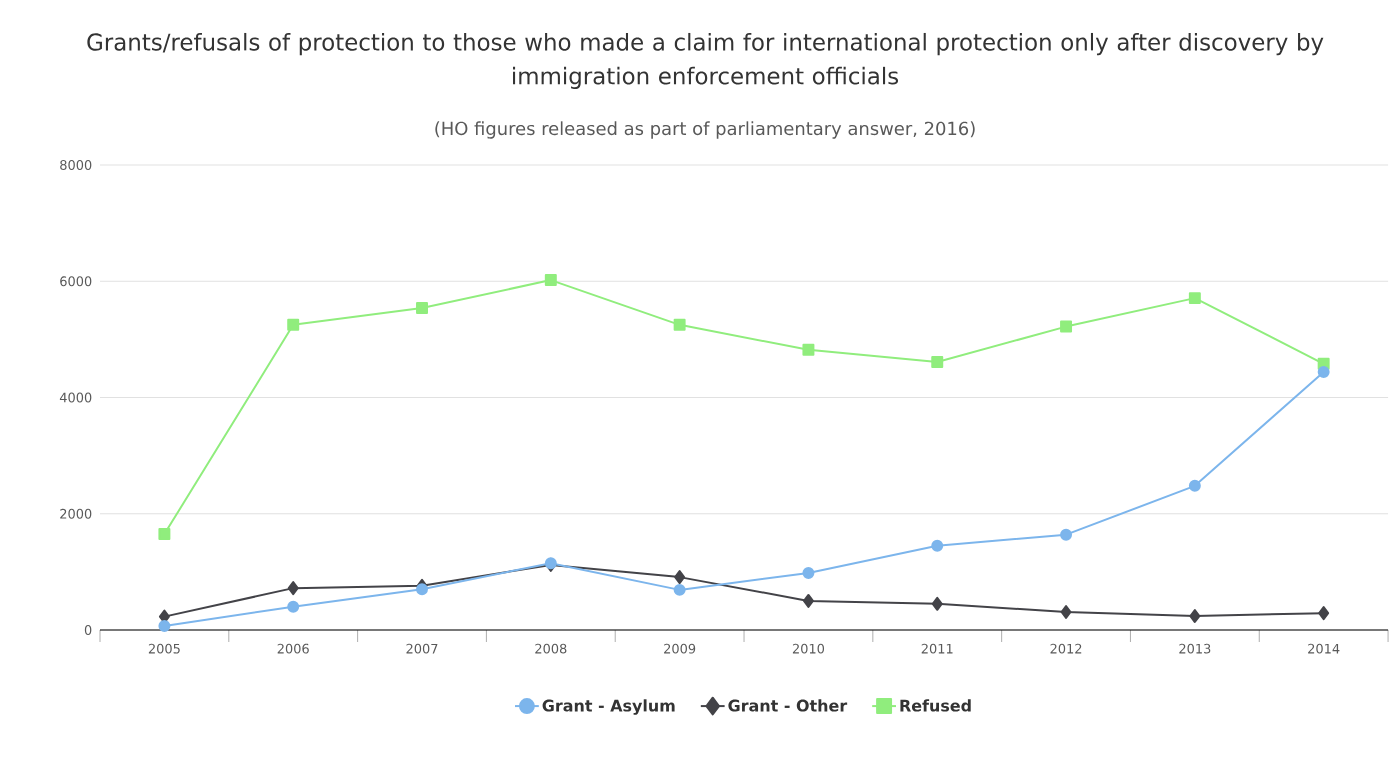 The width and height of the screenshot is (1395, 758). Describe the element at coordinates (788, 705) in the screenshot. I see `legend-label: Grant - Other` at that location.